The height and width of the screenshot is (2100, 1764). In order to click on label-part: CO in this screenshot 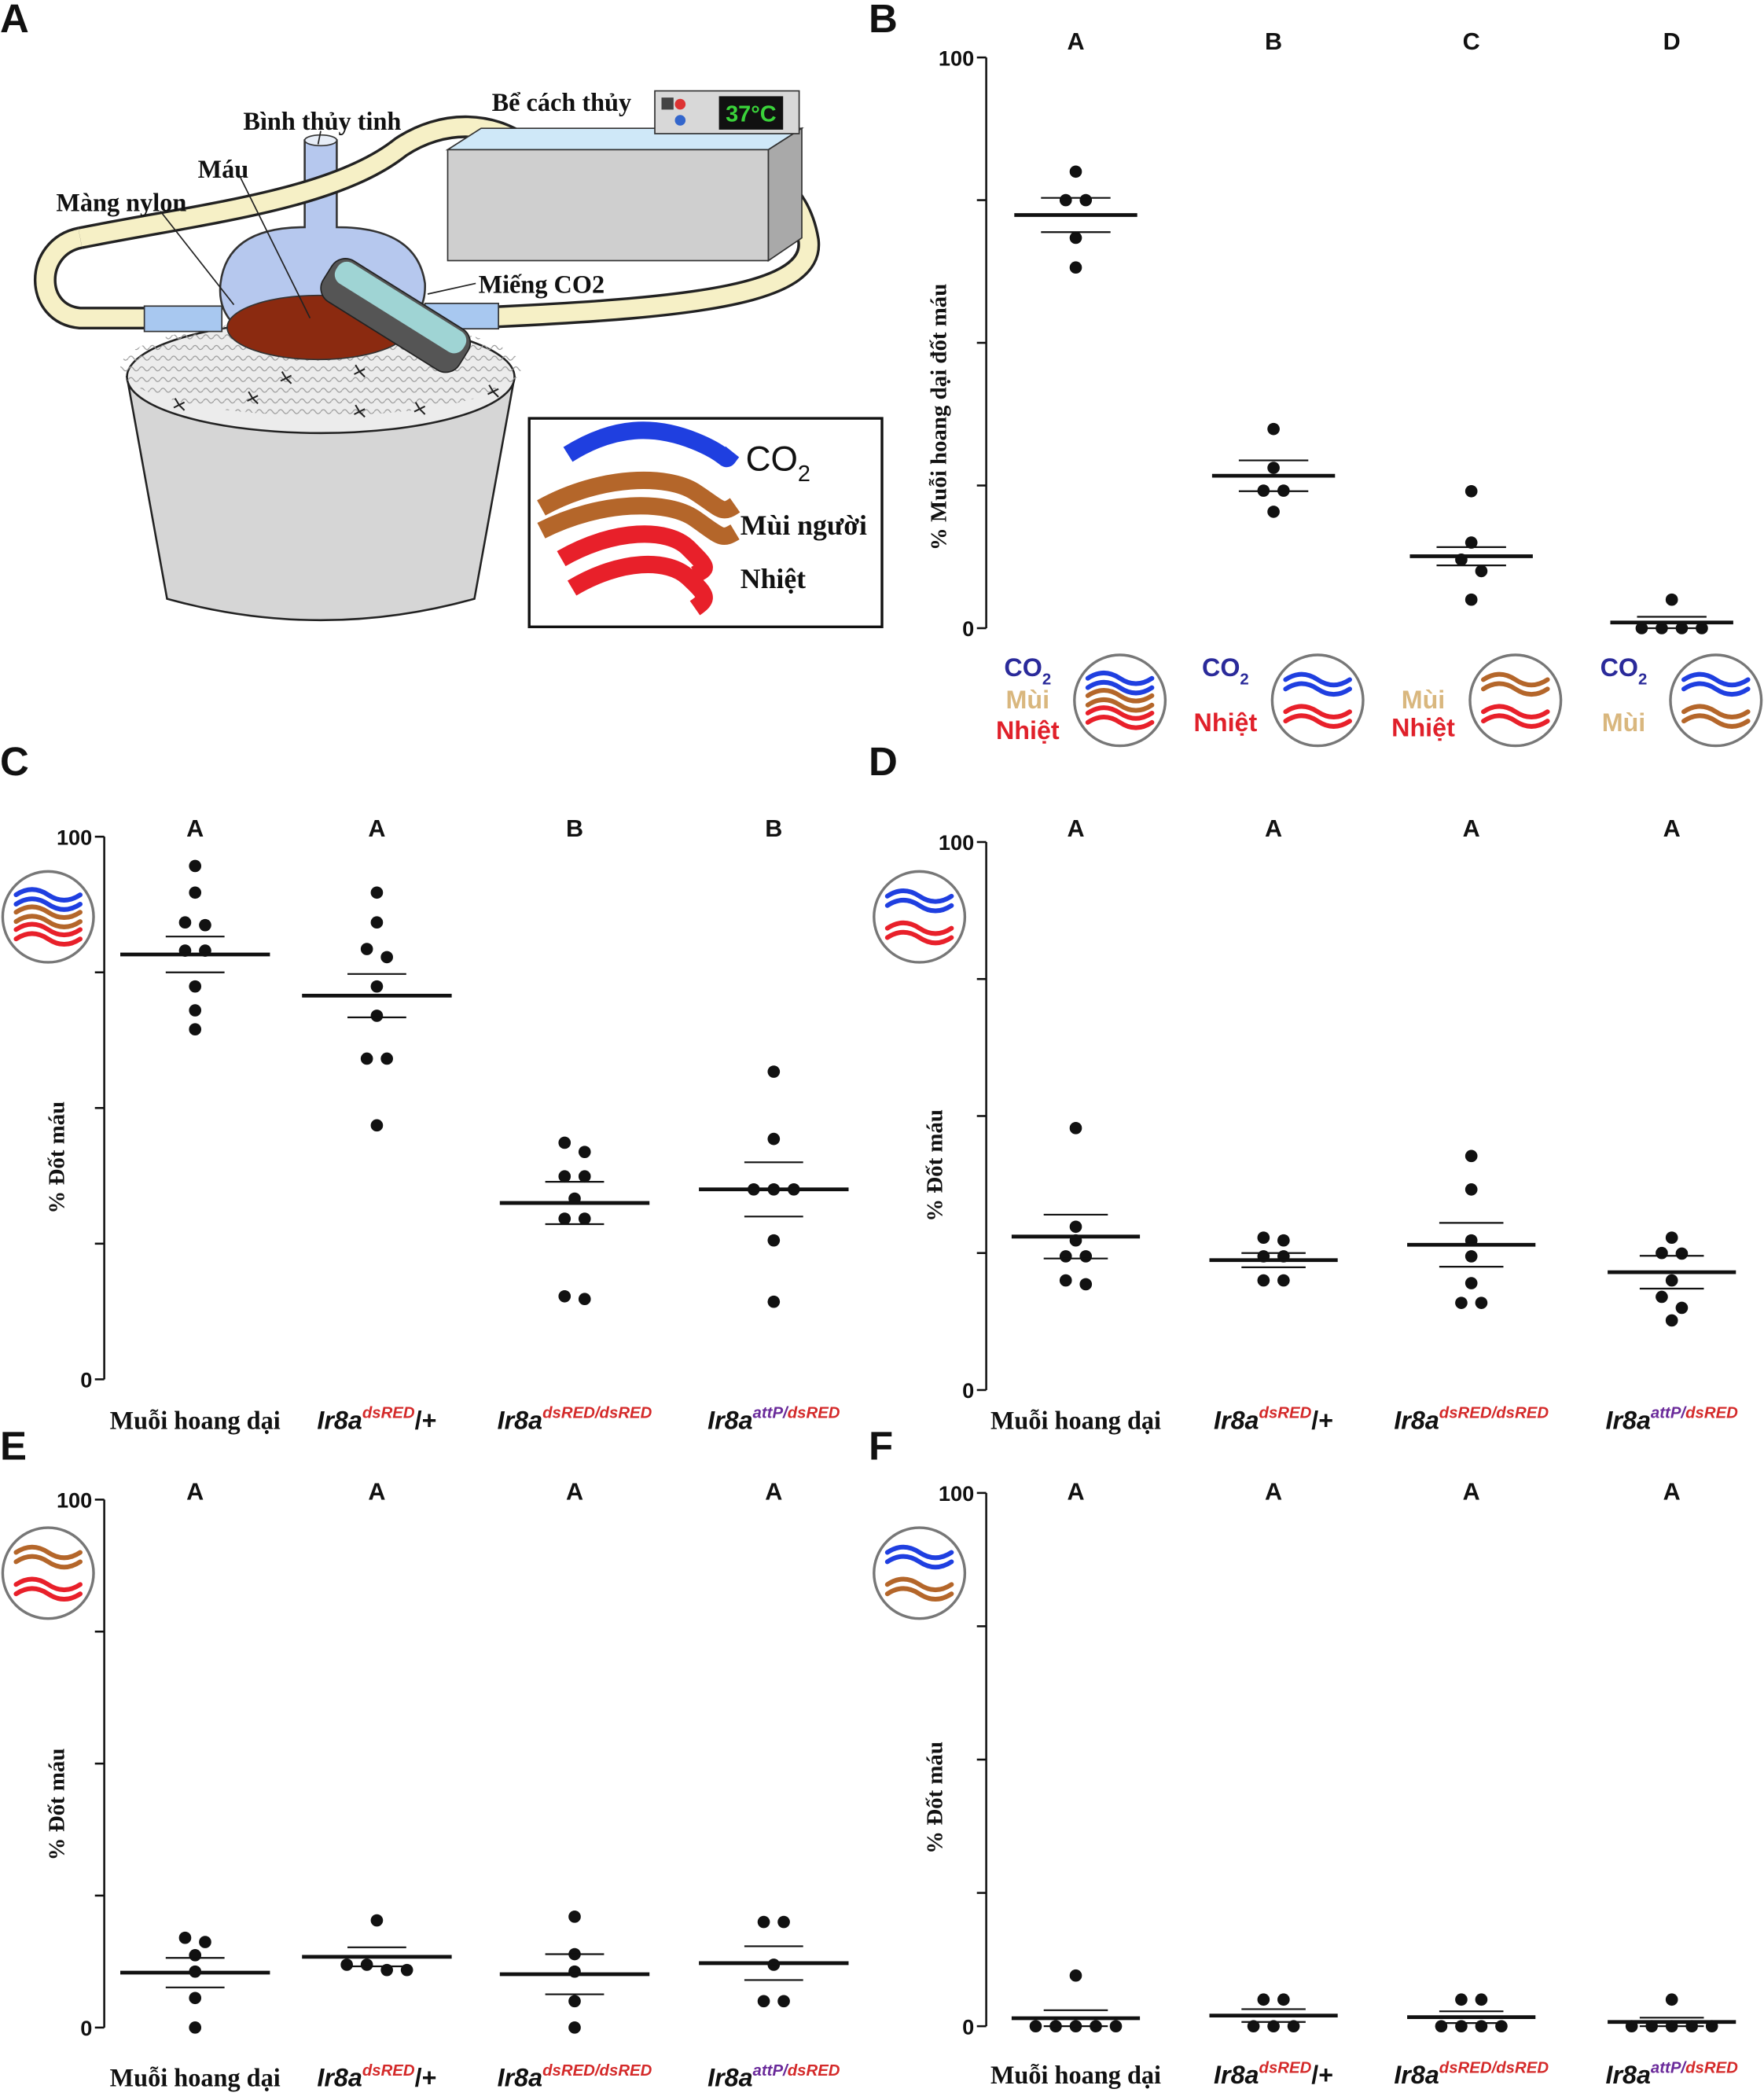, I will do `click(1619, 667)`.